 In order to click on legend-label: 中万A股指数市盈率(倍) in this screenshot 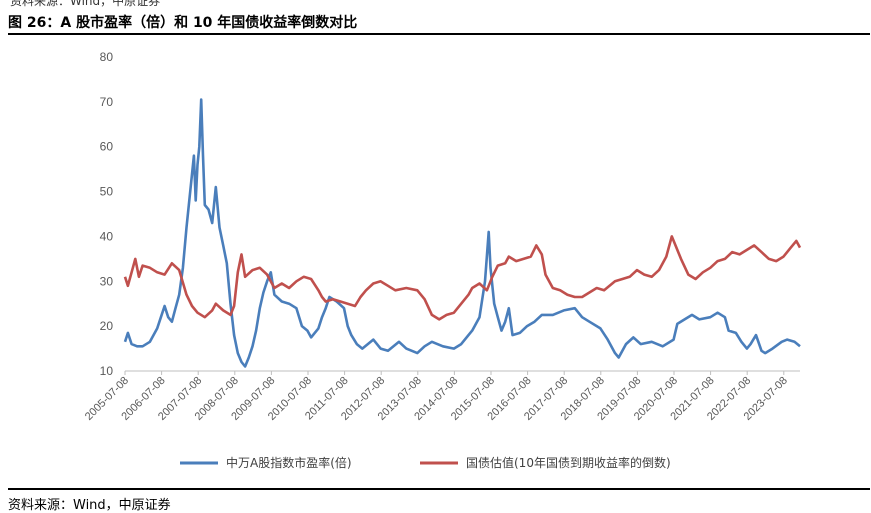, I will do `click(289, 462)`.